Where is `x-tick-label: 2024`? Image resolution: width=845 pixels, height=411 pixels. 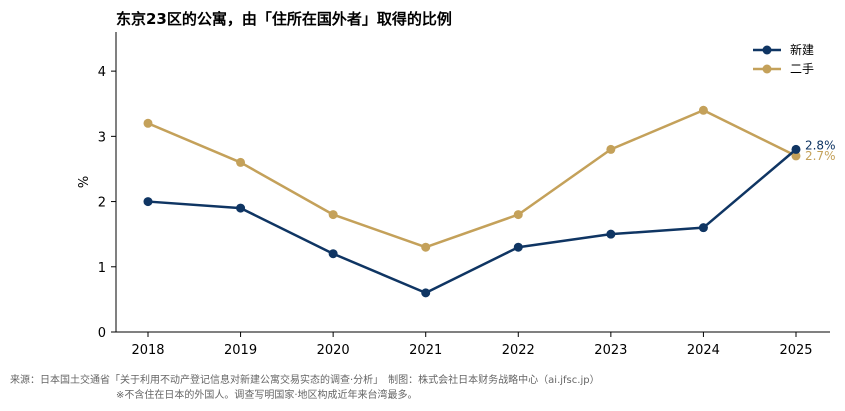
x-tick-label: 2024 is located at coordinates (703, 350).